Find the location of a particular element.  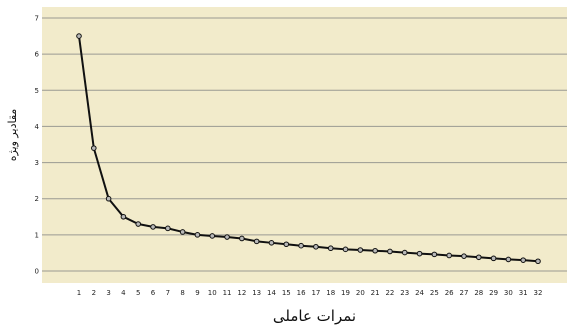

x-tick-label: 10 is located at coordinates (212, 293).